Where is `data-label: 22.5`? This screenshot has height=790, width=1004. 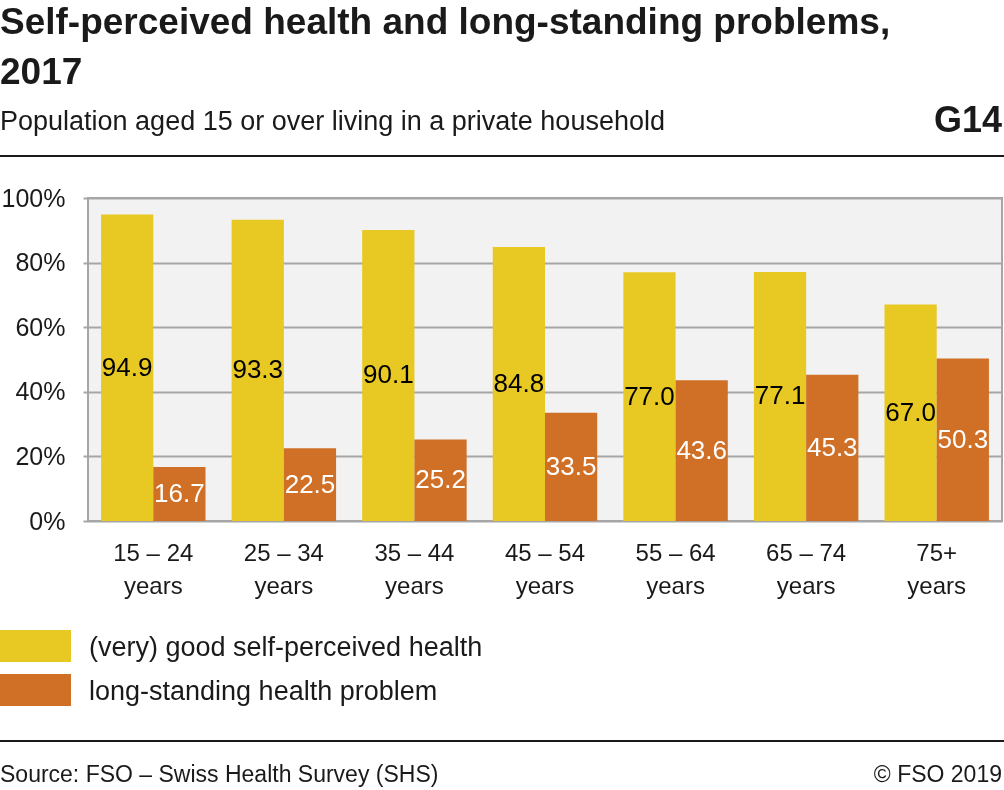
data-label: 22.5 is located at coordinates (310, 483).